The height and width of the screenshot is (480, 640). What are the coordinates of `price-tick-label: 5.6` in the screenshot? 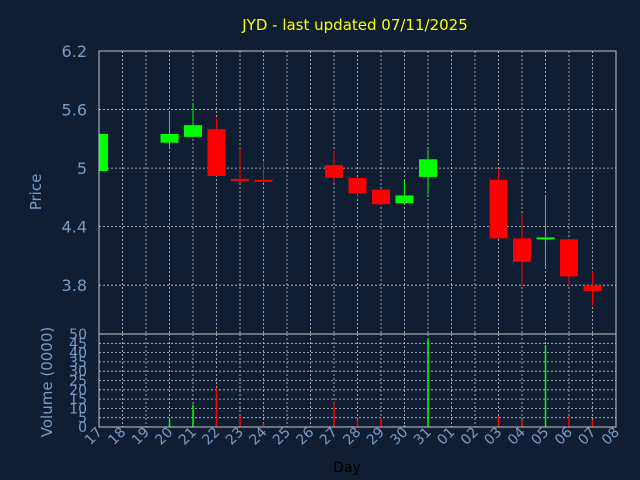 It's located at (74, 110).